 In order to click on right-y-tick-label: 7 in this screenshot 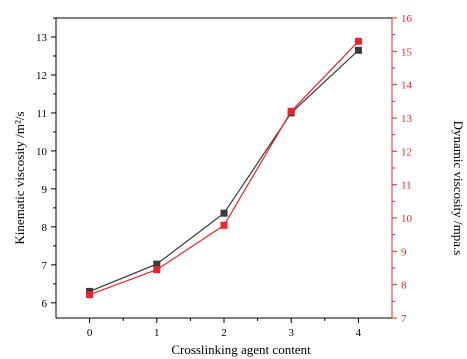, I will do `click(404, 319)`.